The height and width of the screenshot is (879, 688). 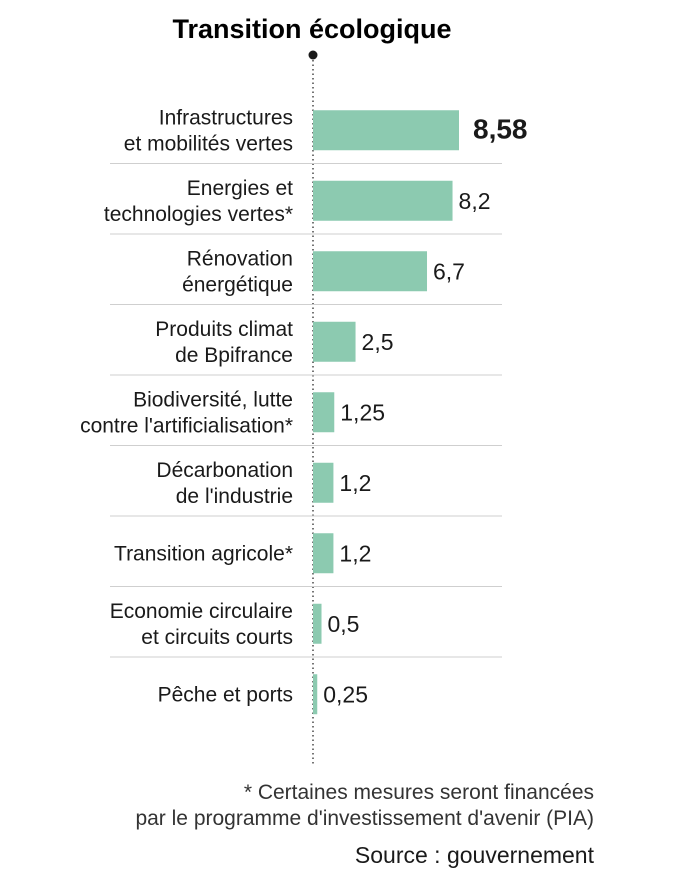 I want to click on bar-row: Pêche et ports 0,25, so click(x=263, y=694).